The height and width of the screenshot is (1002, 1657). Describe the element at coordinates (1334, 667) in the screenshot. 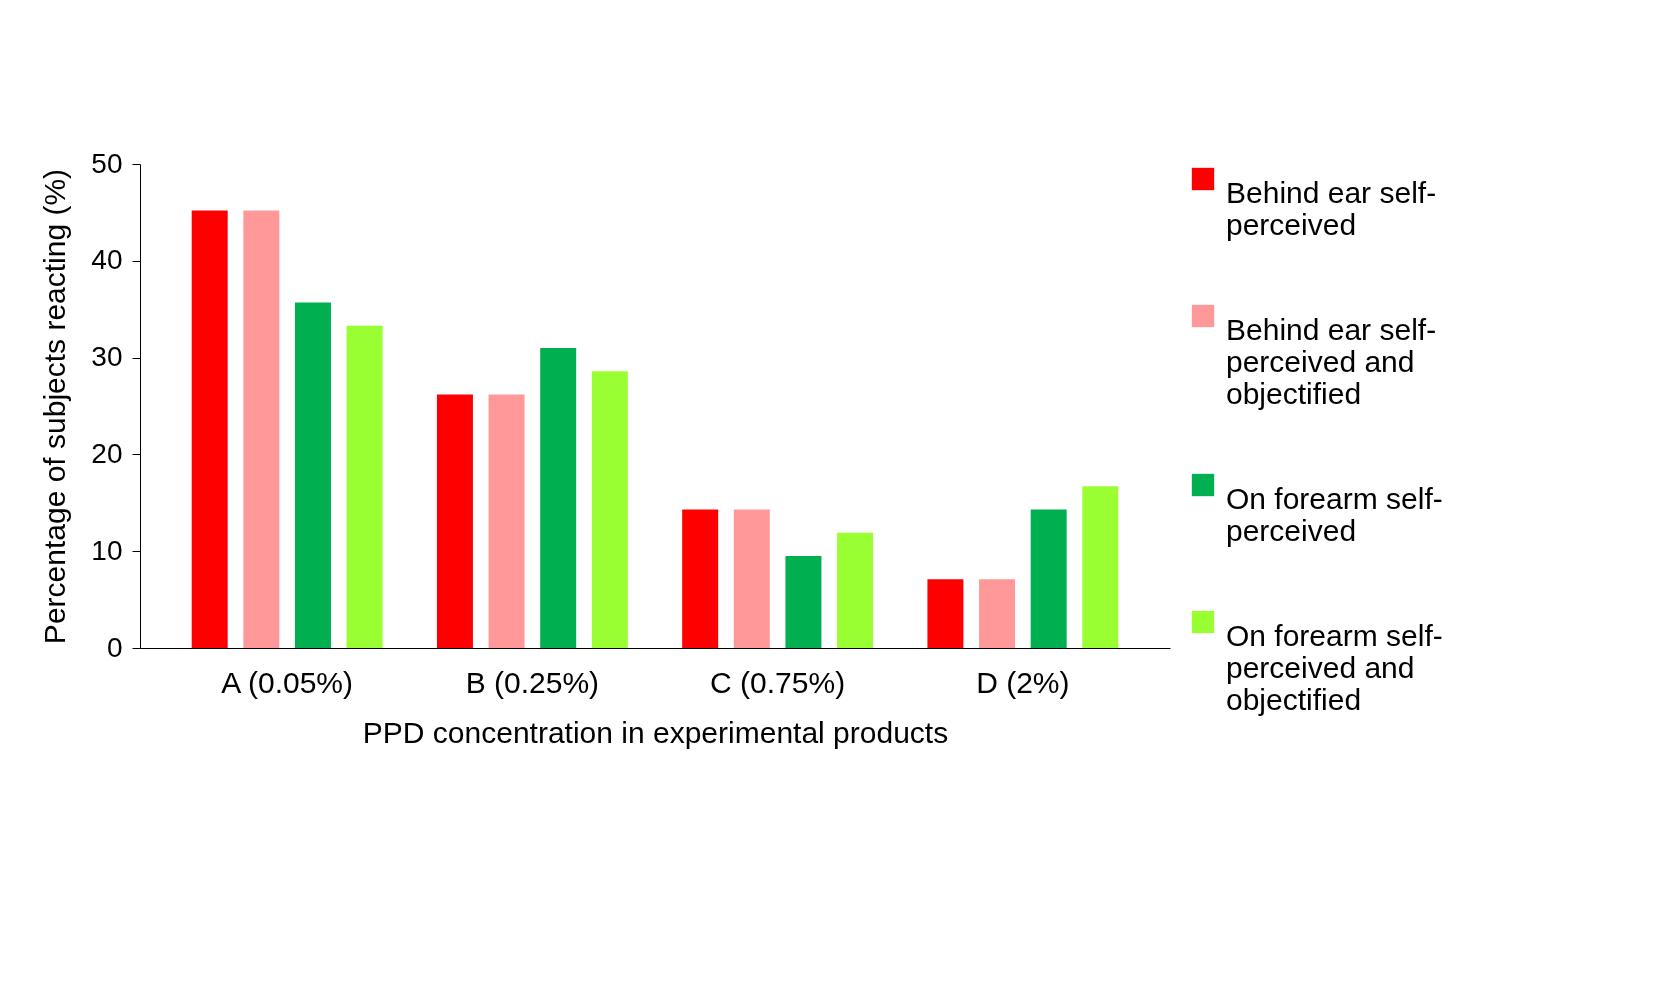

I see `legend-label: On forearm self-perceived and objectified` at that location.